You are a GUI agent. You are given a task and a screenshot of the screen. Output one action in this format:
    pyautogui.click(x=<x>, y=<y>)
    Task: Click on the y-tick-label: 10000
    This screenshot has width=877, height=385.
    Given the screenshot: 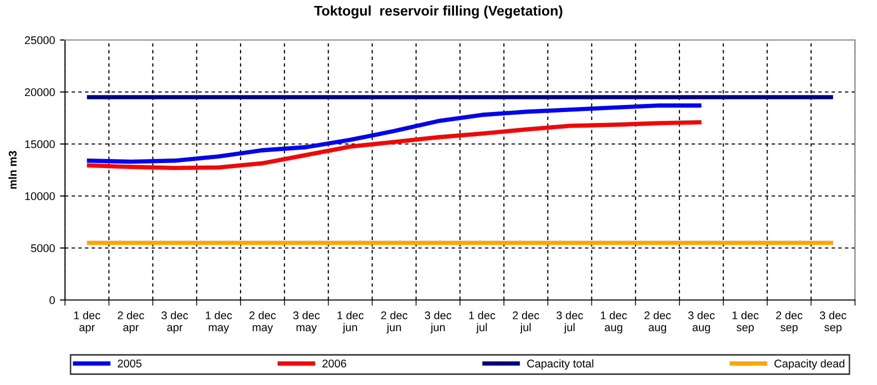 What is the action you would take?
    pyautogui.click(x=40, y=196)
    